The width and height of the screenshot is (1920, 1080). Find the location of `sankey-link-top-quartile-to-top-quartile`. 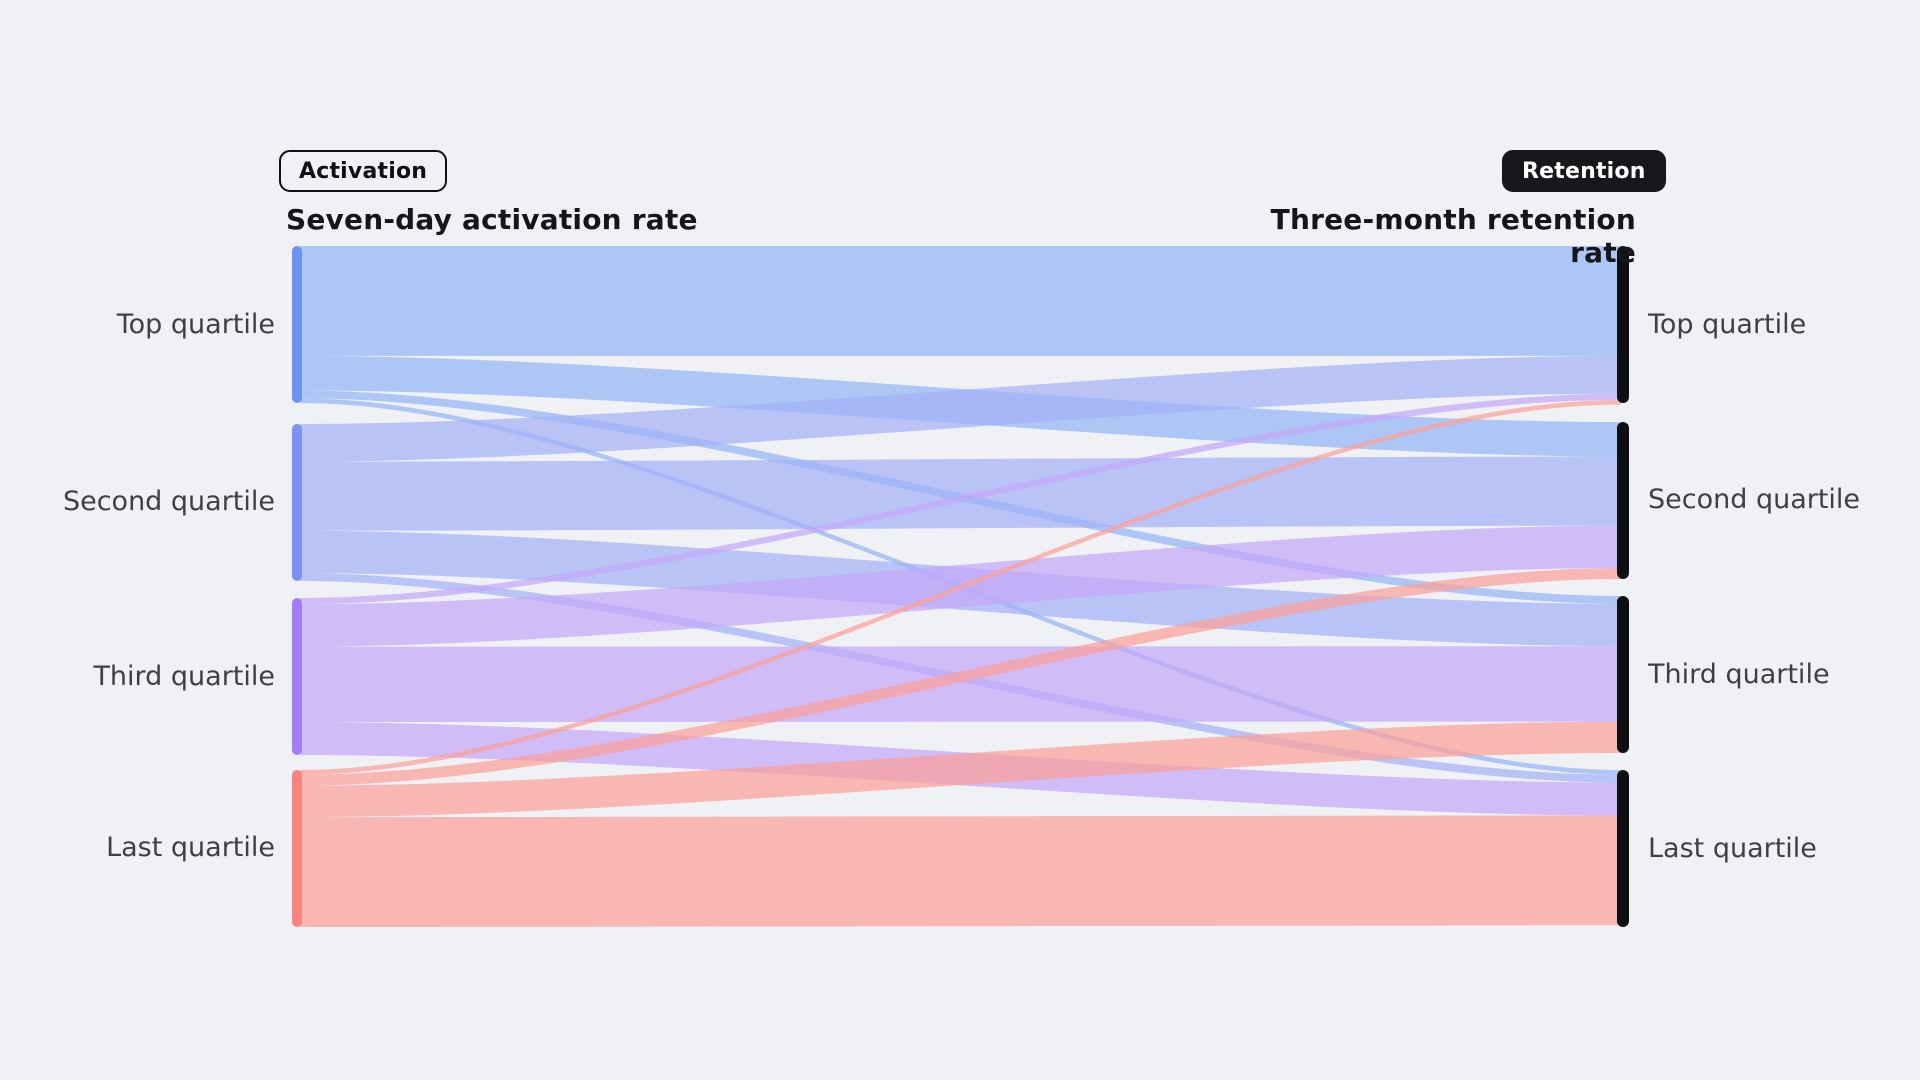

sankey-link-top-quartile-to-top-quartile is located at coordinates (960, 301).